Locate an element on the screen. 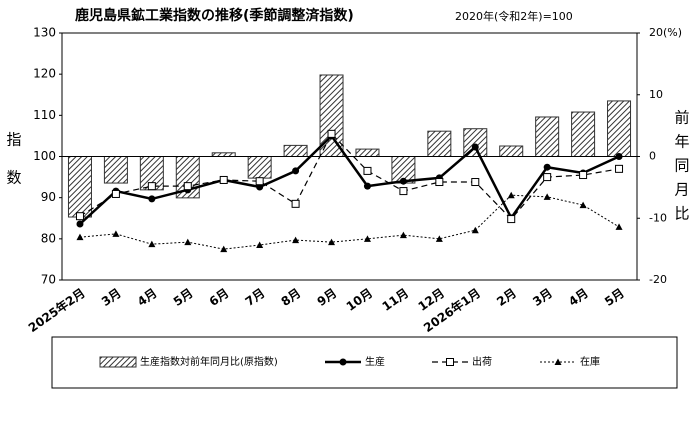  x-tick-label: 2025年2月 is located at coordinates (56, 310).